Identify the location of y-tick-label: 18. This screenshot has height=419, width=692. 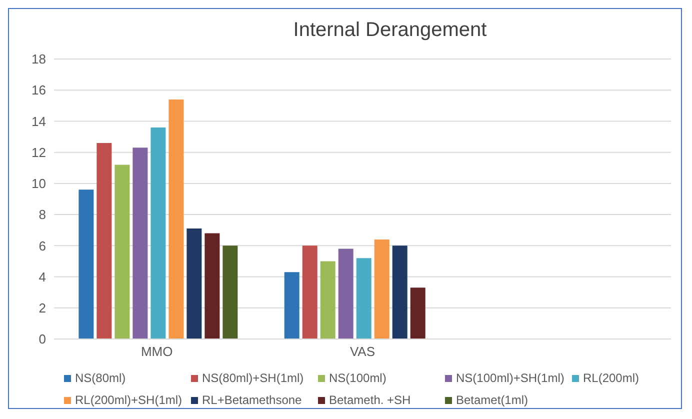
(39, 59).